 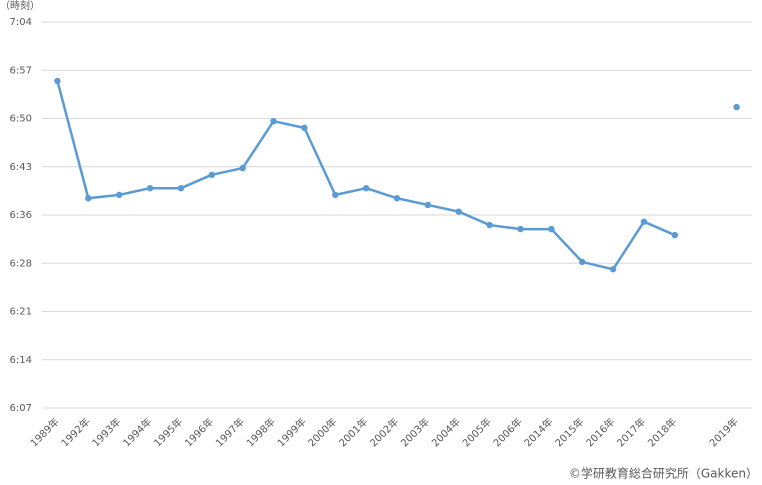 I want to click on x-tick-label: 1996年, so click(x=199, y=432).